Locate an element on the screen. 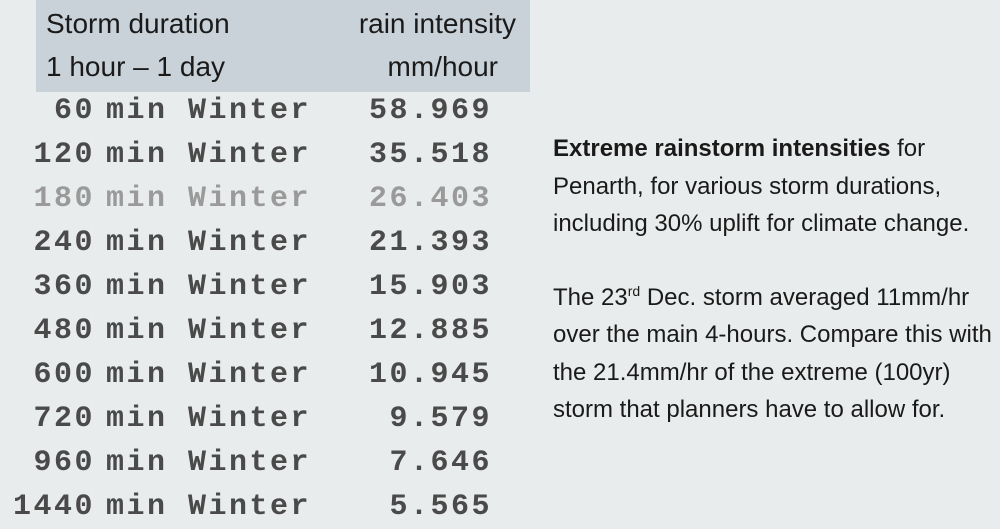 The height and width of the screenshot is (529, 1000). table-row: 720 min Winter 9.579 is located at coordinates (250, 419).